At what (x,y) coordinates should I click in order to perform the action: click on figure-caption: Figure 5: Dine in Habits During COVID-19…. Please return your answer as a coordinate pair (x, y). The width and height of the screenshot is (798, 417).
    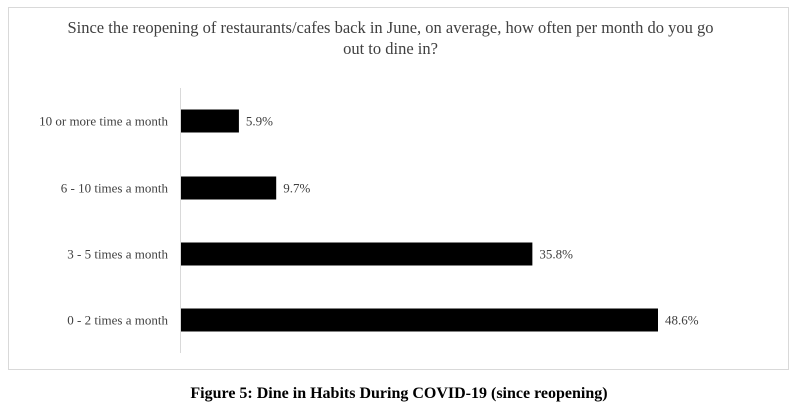
    Looking at the image, I should click on (399, 393).